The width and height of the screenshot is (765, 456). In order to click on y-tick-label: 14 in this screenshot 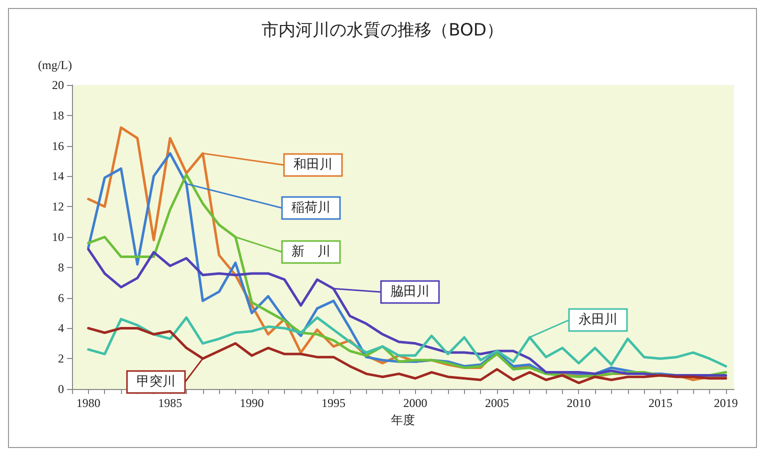, I will do `click(58, 176)`.